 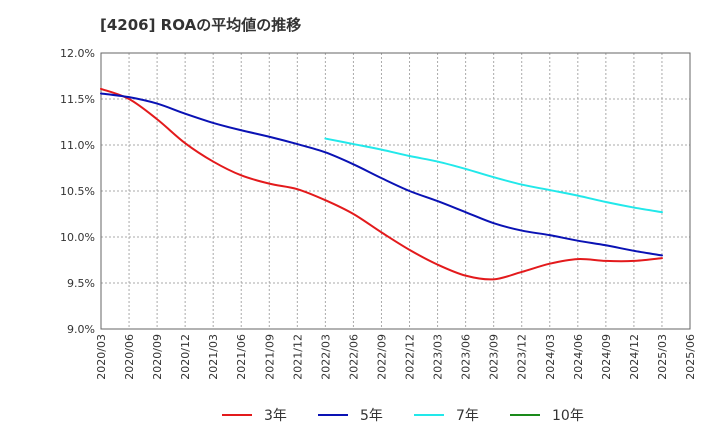 I want to click on x-tick-label: 2020/06, so click(x=129, y=357).